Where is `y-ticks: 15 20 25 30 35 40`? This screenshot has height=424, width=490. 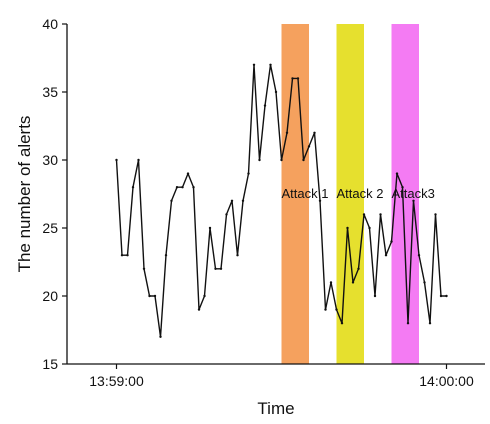
y-ticks: 15 20 25 30 35 40 is located at coordinates (54, 194).